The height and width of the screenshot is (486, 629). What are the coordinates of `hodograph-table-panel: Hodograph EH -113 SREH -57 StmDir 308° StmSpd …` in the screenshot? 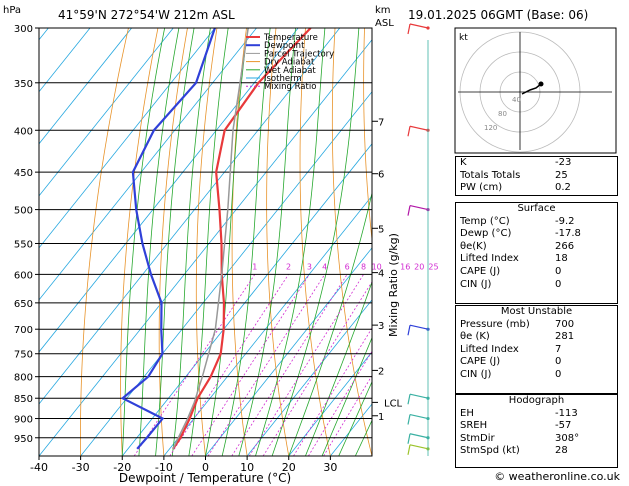 It's located at (536, 431).